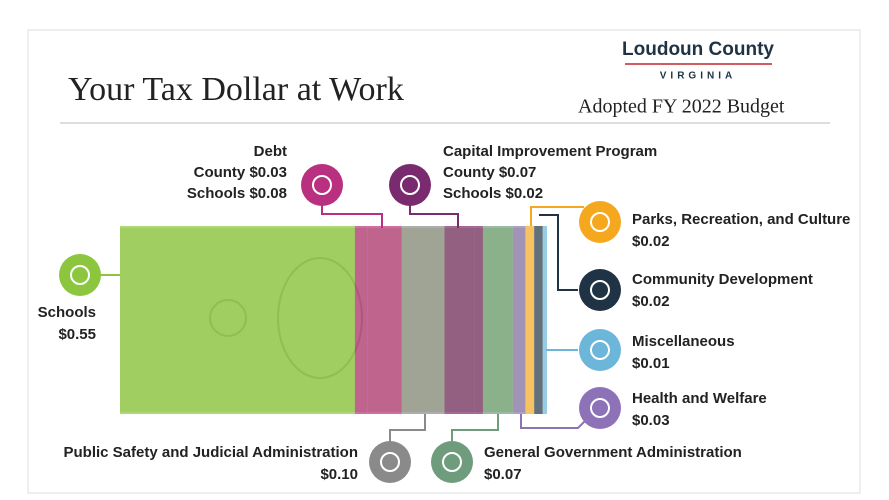  I want to click on segment-name: Schools, so click(67, 312).